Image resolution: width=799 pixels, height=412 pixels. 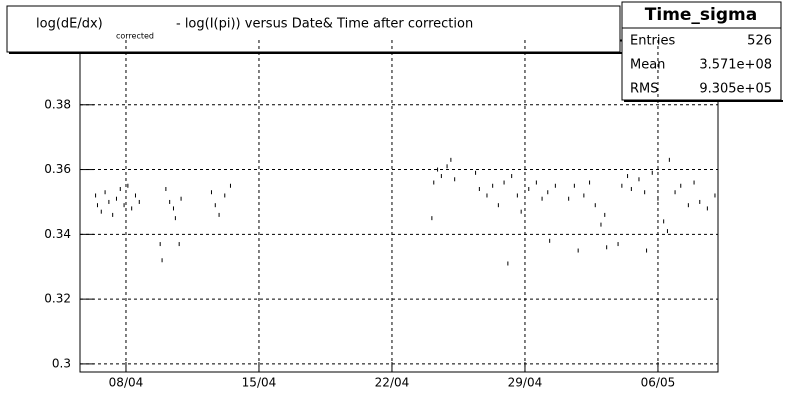 What do you see at coordinates (647, 65) in the screenshot?
I see `stats-label: Mean` at bounding box center [647, 65].